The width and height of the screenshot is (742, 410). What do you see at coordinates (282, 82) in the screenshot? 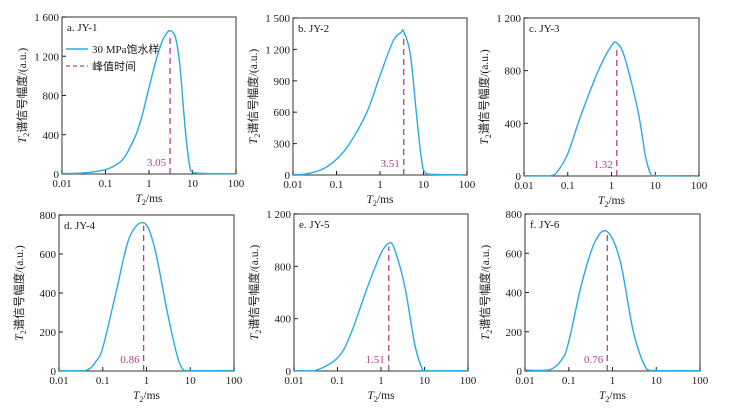
I see `y-tick-label: 900` at bounding box center [282, 82].